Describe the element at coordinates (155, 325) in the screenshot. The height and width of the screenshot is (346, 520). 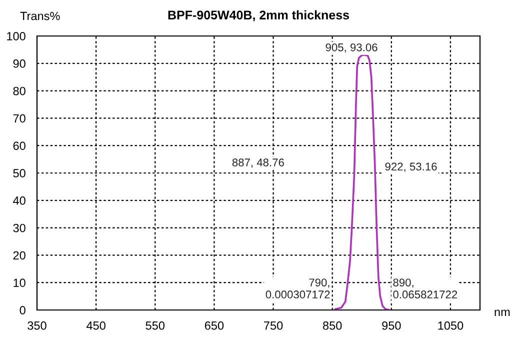
I see `x-tick-label: 550` at that location.